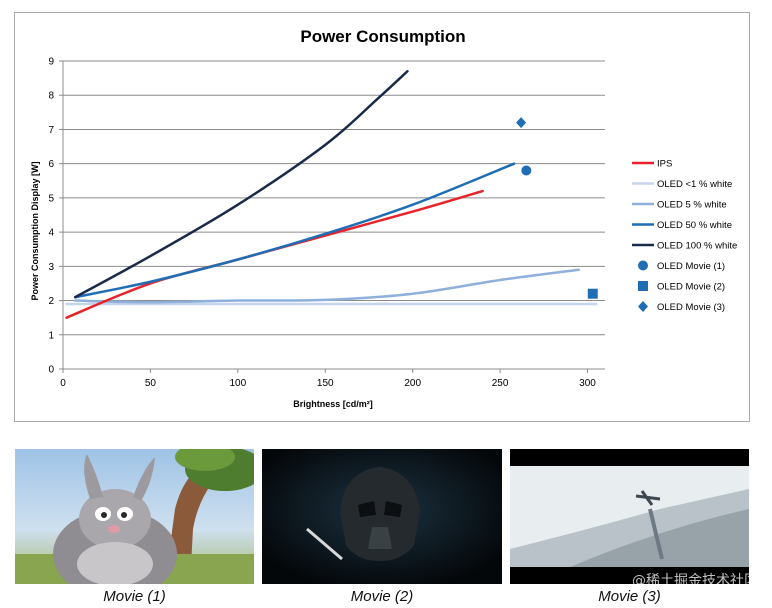 Image resolution: width=772 pixels, height=608 pixels. I want to click on watermark: @稀土掘金技术社区, so click(695, 581).